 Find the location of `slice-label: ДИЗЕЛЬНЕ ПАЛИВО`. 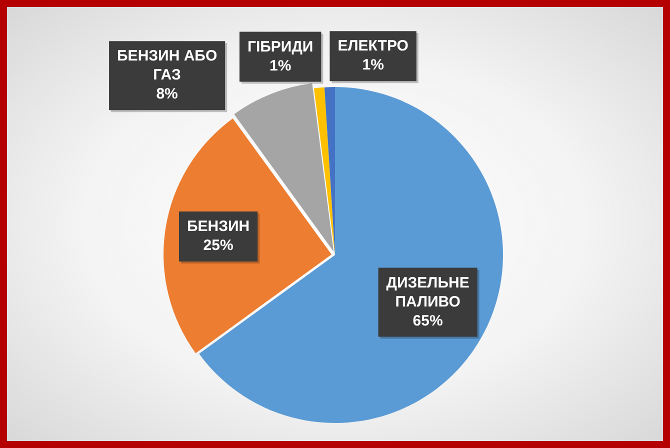

slice-label: ДИЗЕЛЬНЕ ПАЛИВО is located at coordinates (428, 292).